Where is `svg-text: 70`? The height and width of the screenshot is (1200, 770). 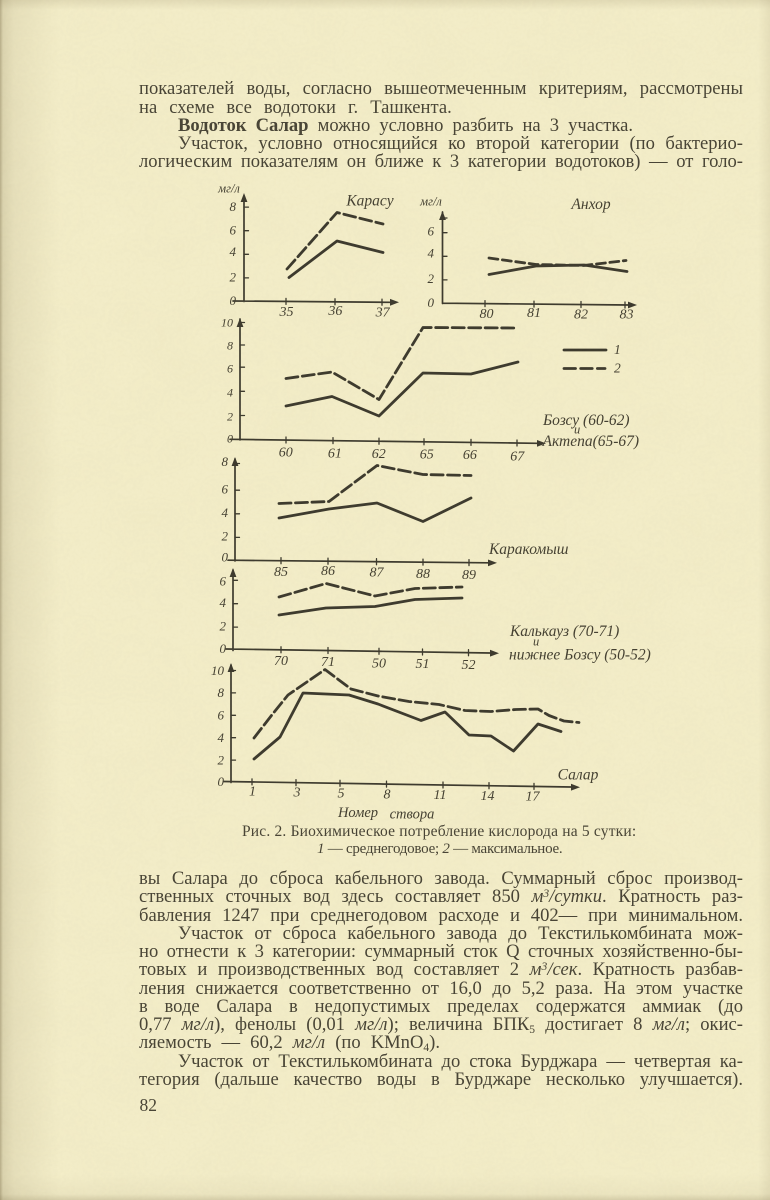 svg-text: 70 is located at coordinates (281, 661).